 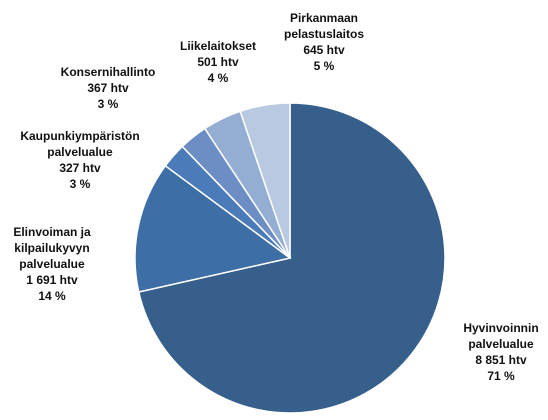 What do you see at coordinates (79, 160) in the screenshot?
I see `slice-label: Kaupunkiympäristön palvelualue 327 htv 3 %` at bounding box center [79, 160].